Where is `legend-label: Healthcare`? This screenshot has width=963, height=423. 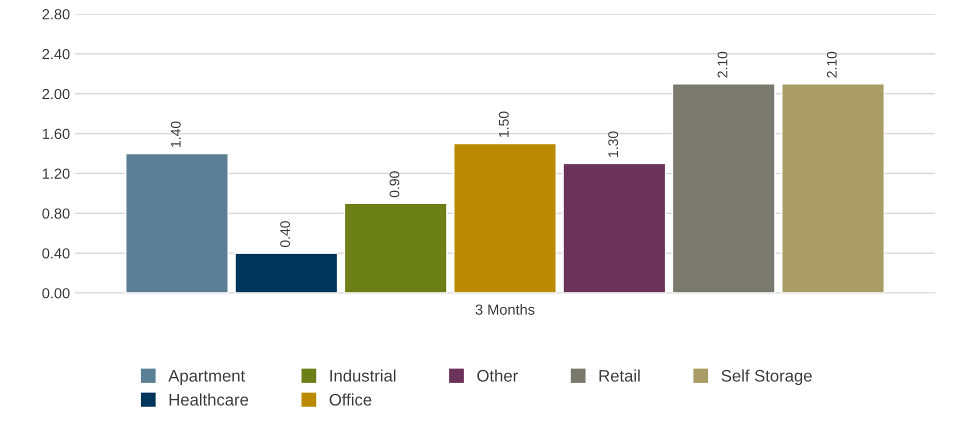 legend-label: Healthcare is located at coordinates (209, 399).